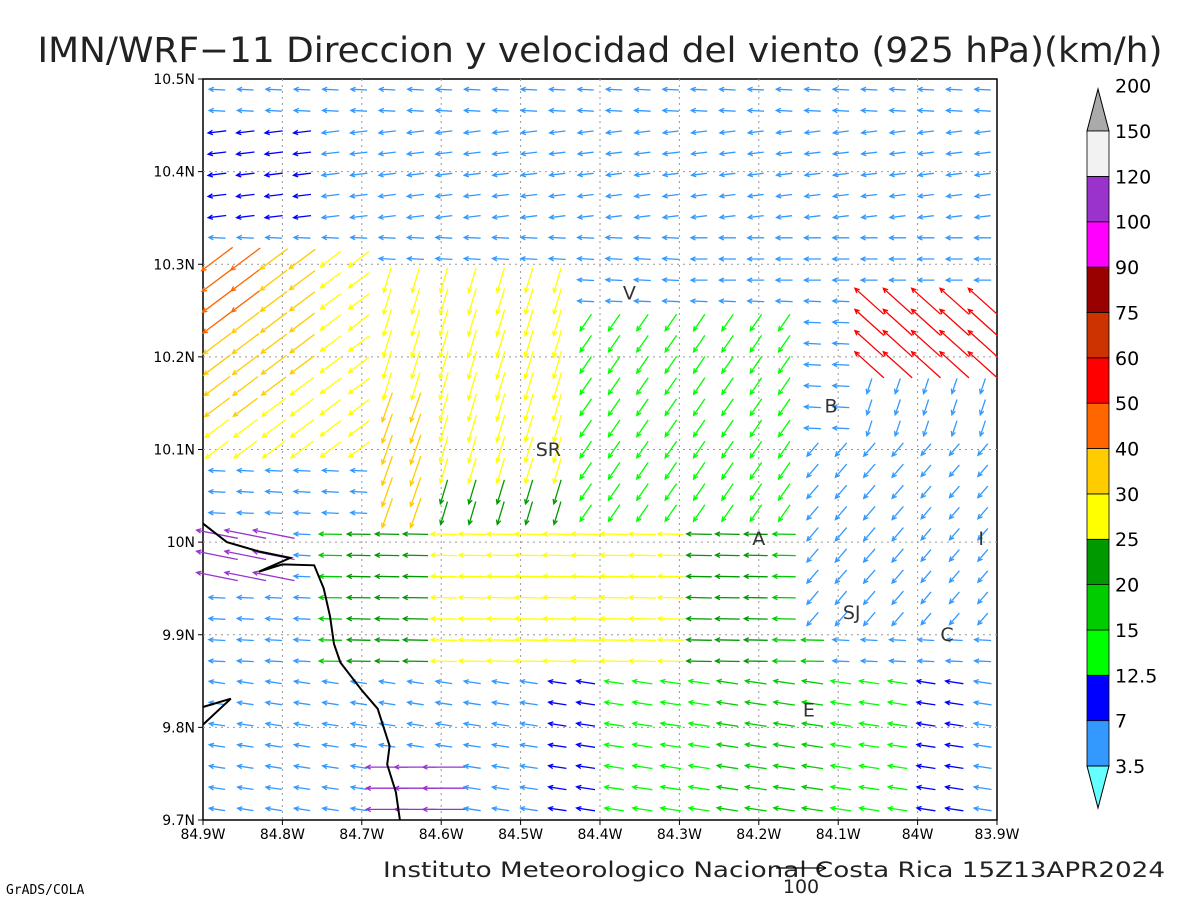 Image resolution: width=1200 pixels, height=900 pixels. What do you see at coordinates (361, 835) in the screenshot?
I see `x-tick-label: 84.7W` at bounding box center [361, 835].